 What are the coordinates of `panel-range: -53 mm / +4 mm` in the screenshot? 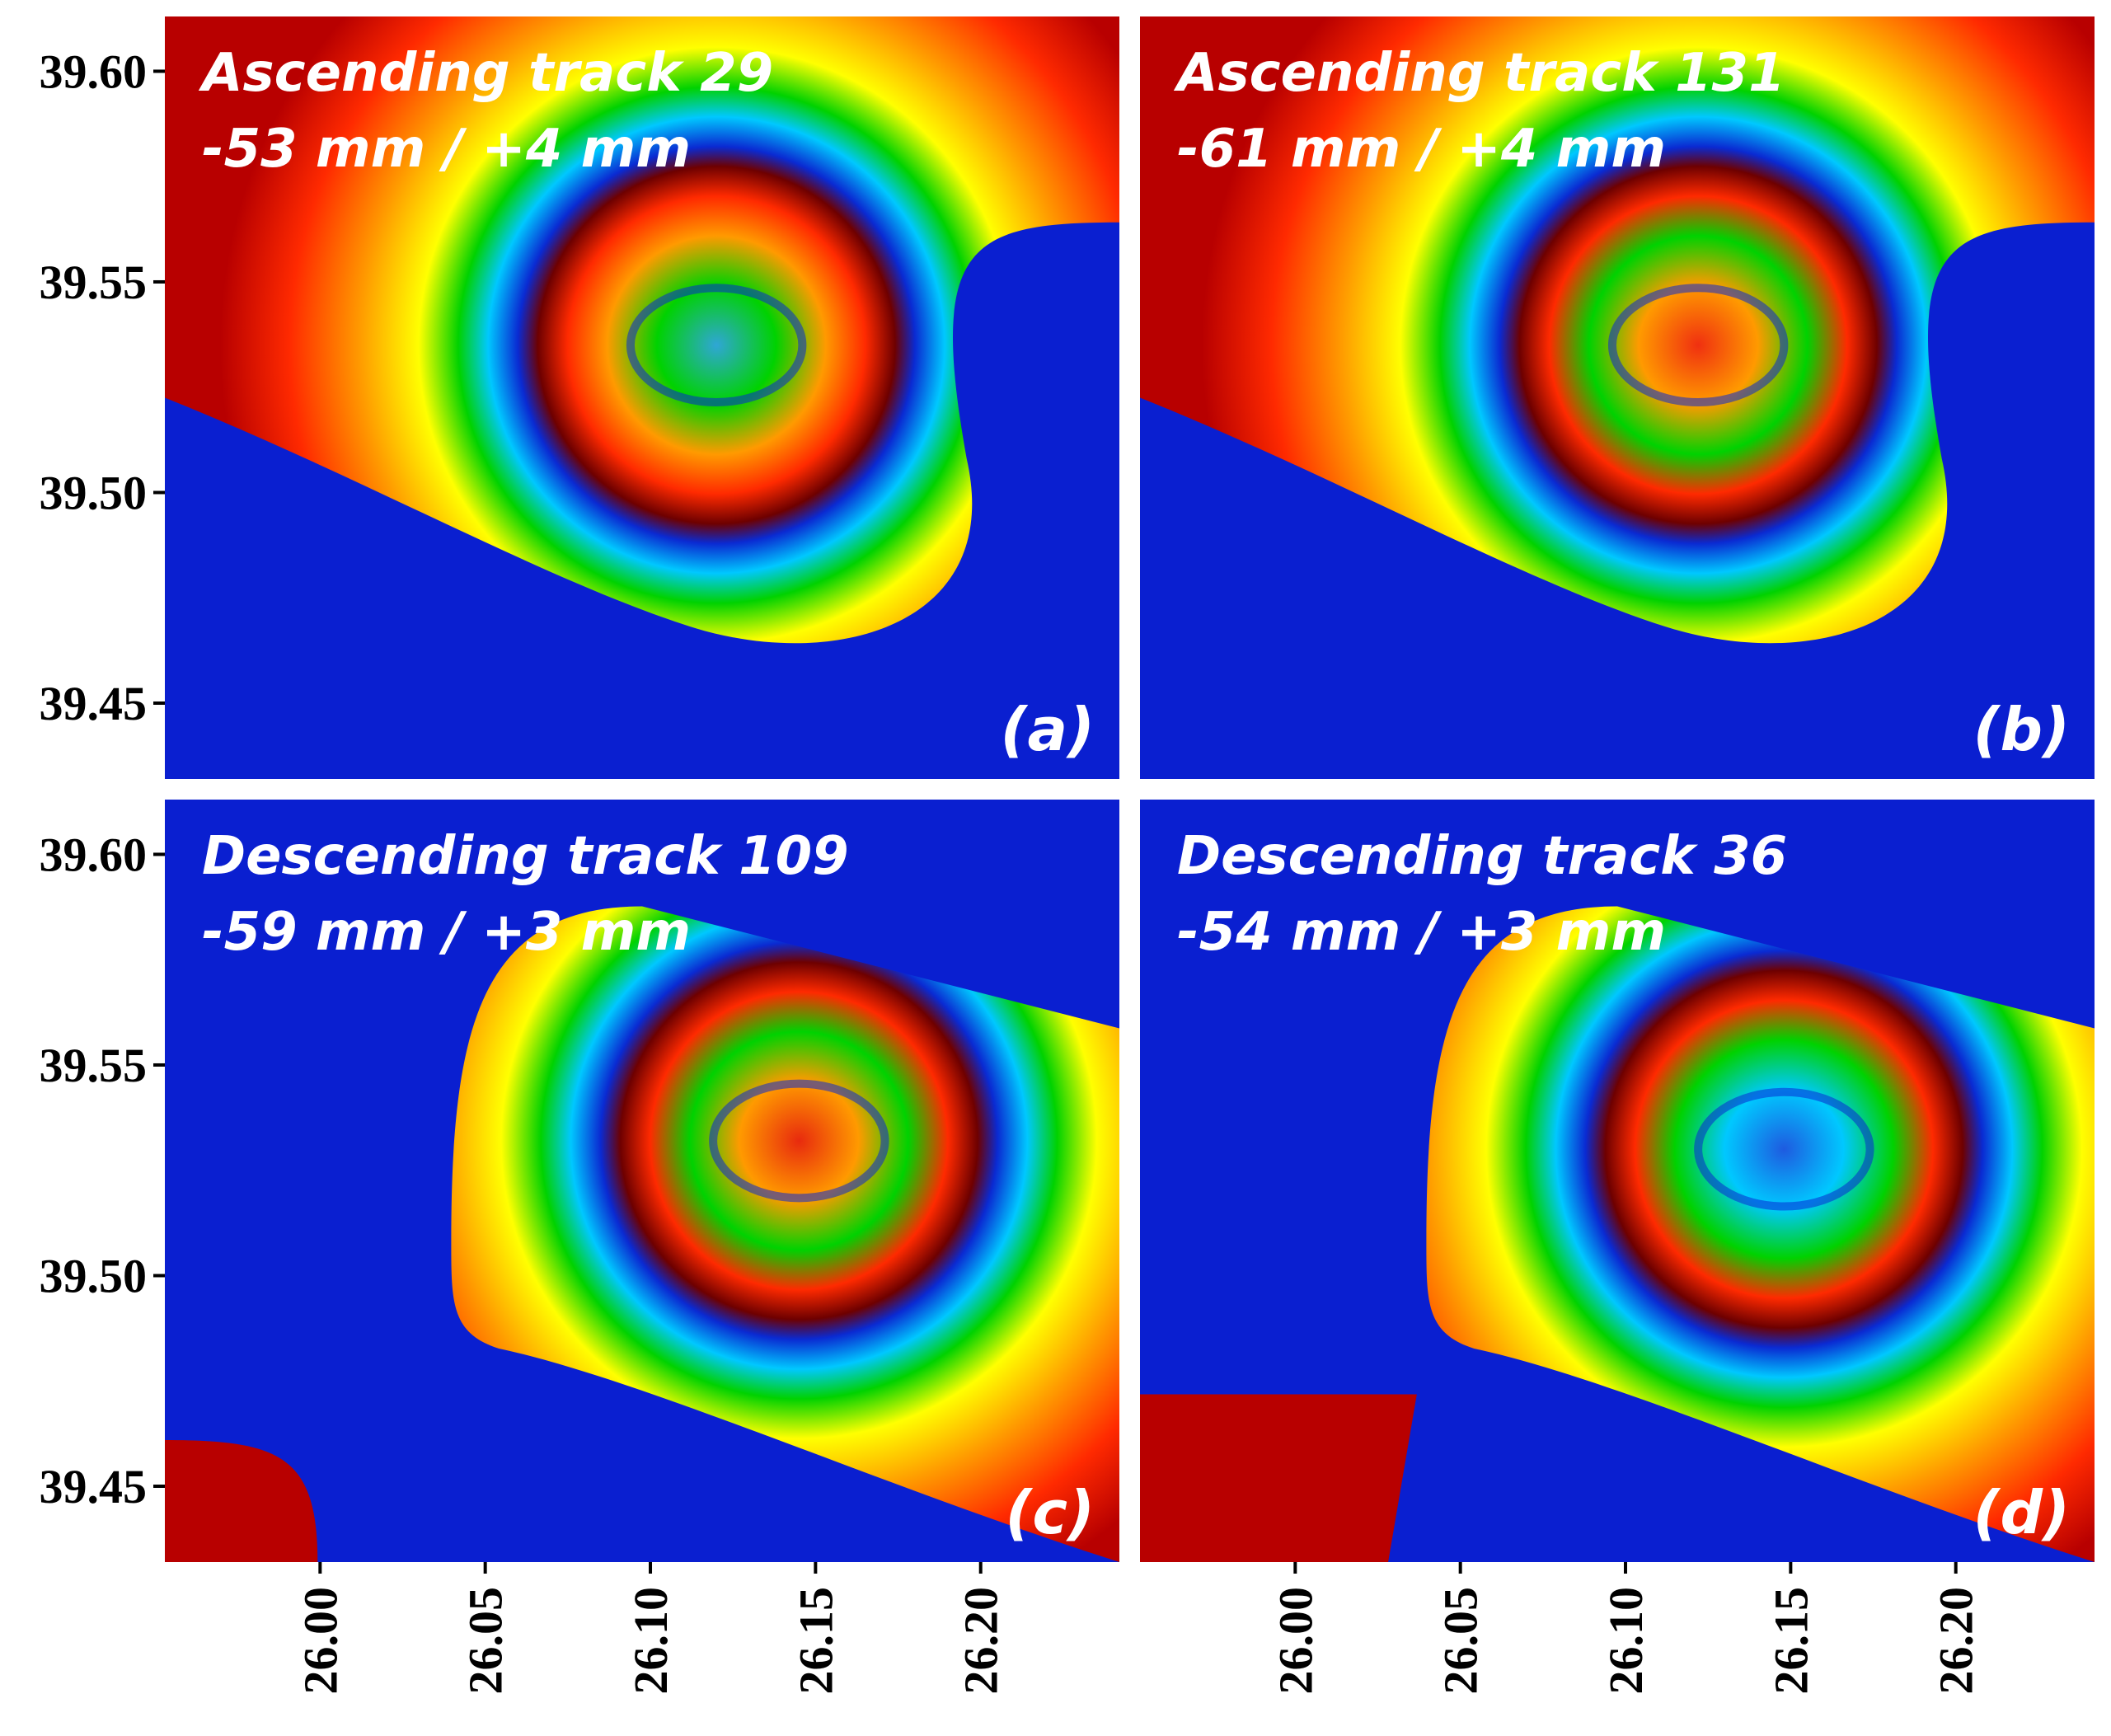 It's located at (446, 149).